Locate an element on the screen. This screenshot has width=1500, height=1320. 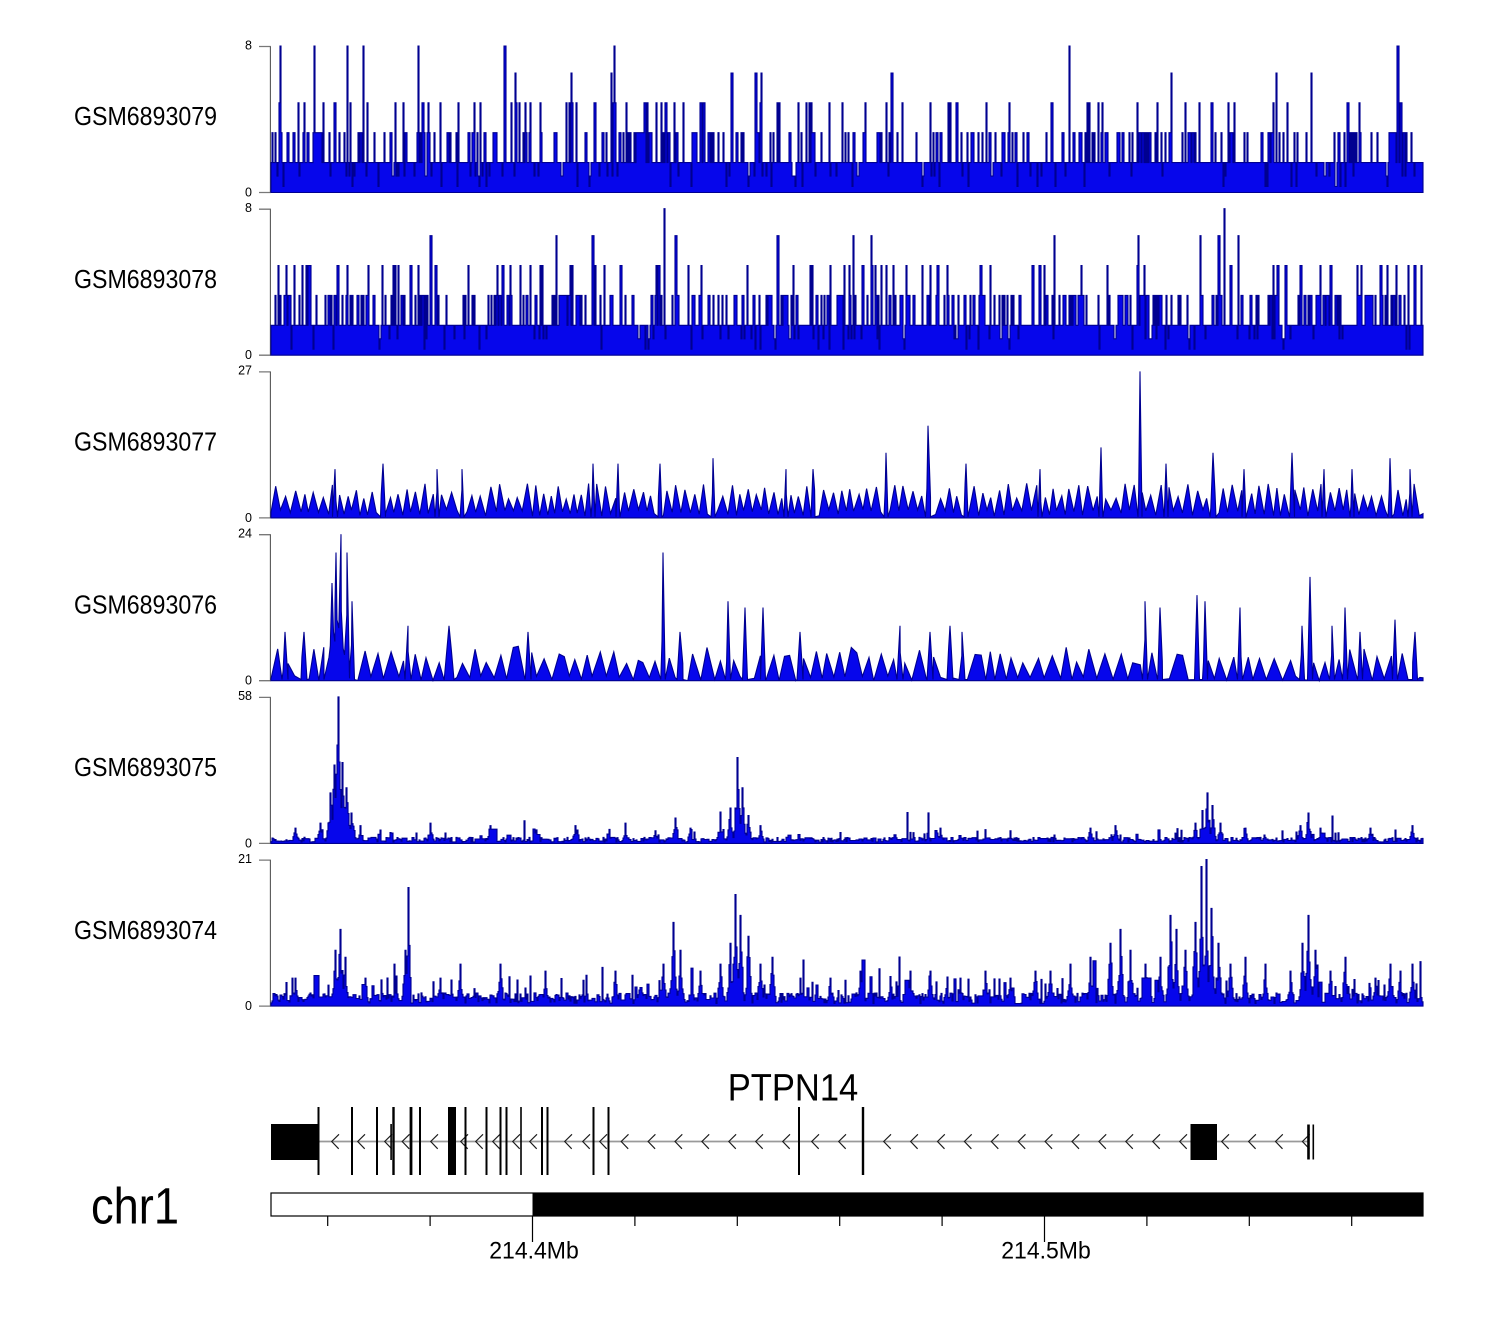
svg-text: GSM6893079 is located at coordinates (145, 116).